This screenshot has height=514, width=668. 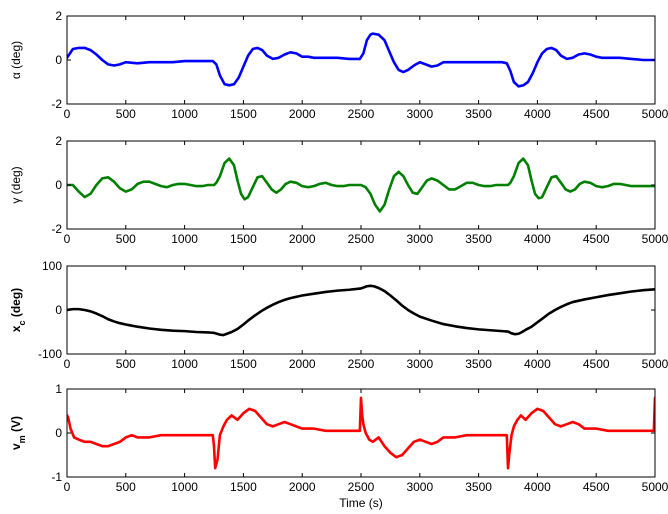 What do you see at coordinates (58, 389) in the screenshot?
I see `y-tick-label: 1` at bounding box center [58, 389].